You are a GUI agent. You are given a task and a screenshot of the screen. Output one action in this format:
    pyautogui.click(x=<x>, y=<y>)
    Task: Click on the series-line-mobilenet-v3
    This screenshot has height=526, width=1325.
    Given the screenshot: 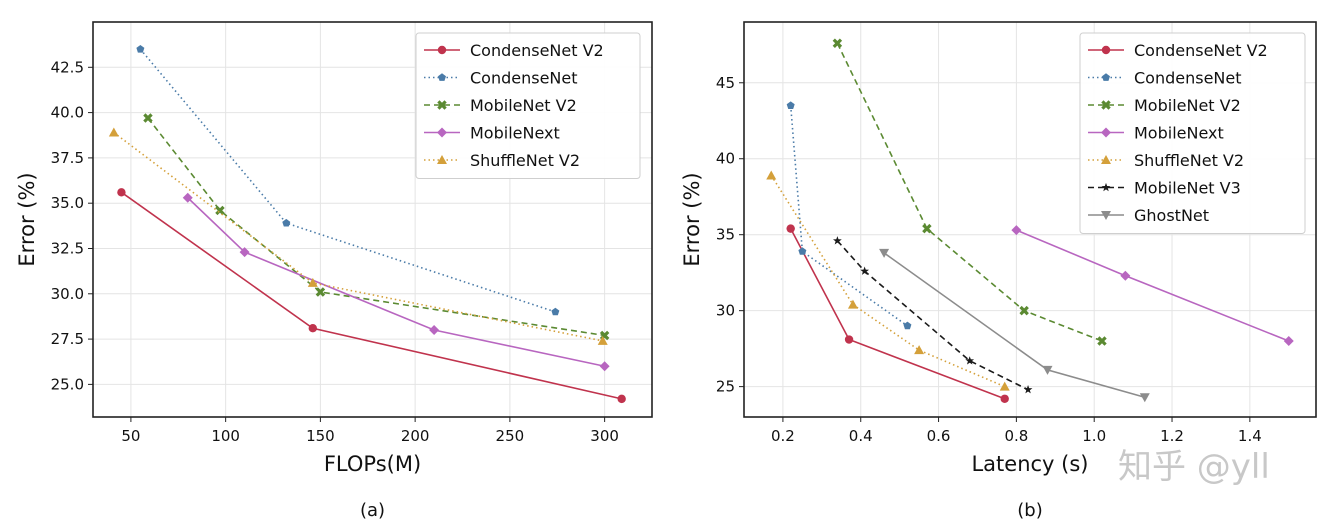 What is the action you would take?
    pyautogui.click(x=932, y=315)
    